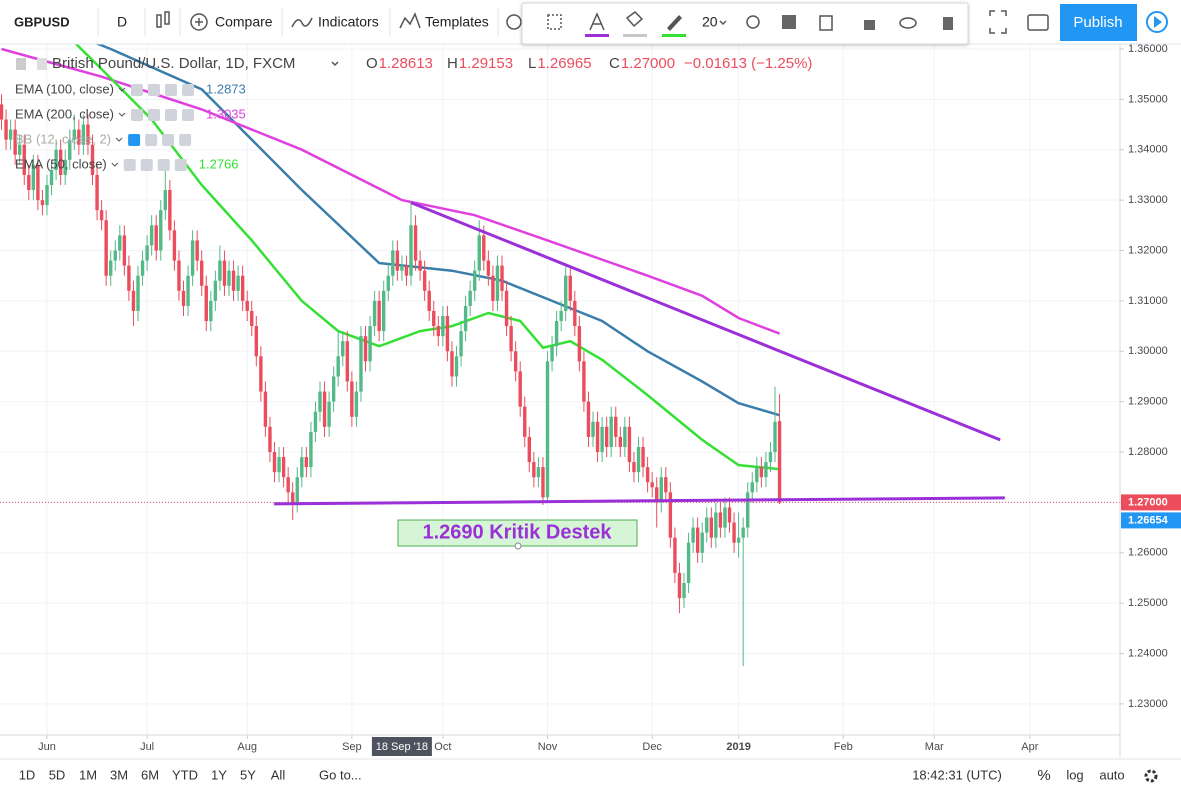 This screenshot has width=1181, height=796. Describe the element at coordinates (63, 138) in the screenshot. I see `indicator-name: BB (12, close, 2)` at that location.